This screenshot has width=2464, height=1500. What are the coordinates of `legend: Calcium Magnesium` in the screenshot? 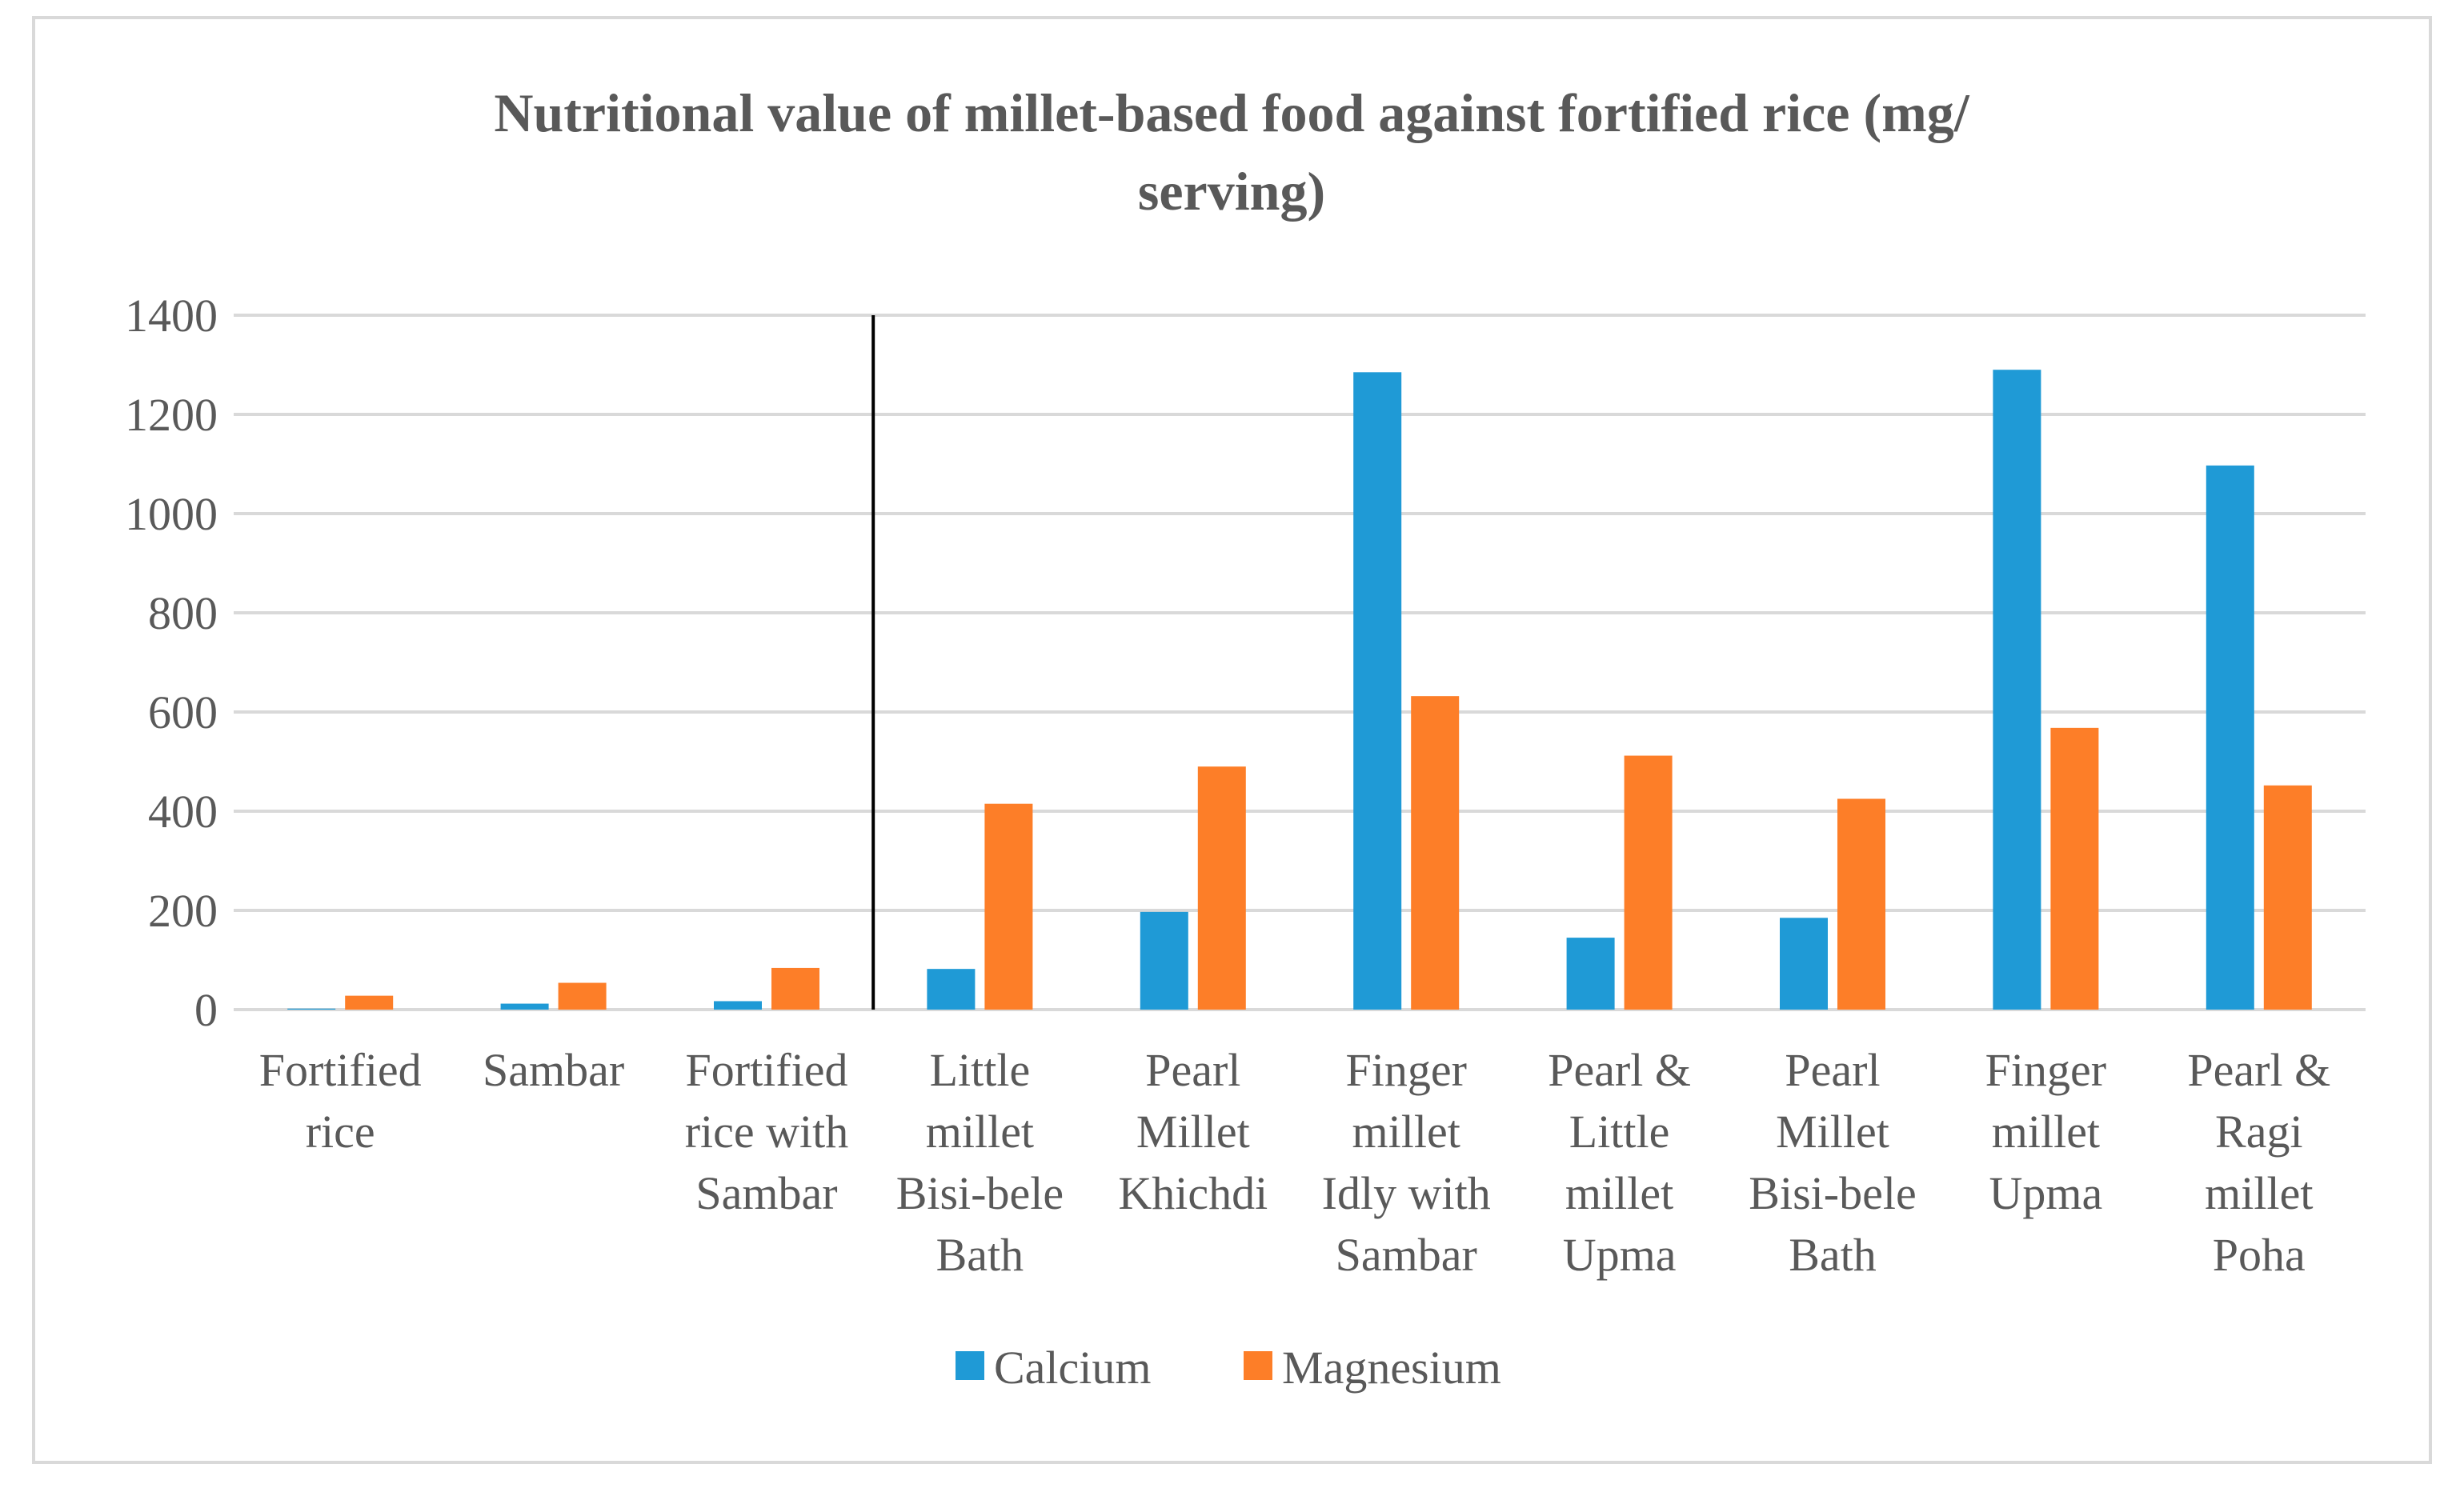 It's located at (1228, 1368).